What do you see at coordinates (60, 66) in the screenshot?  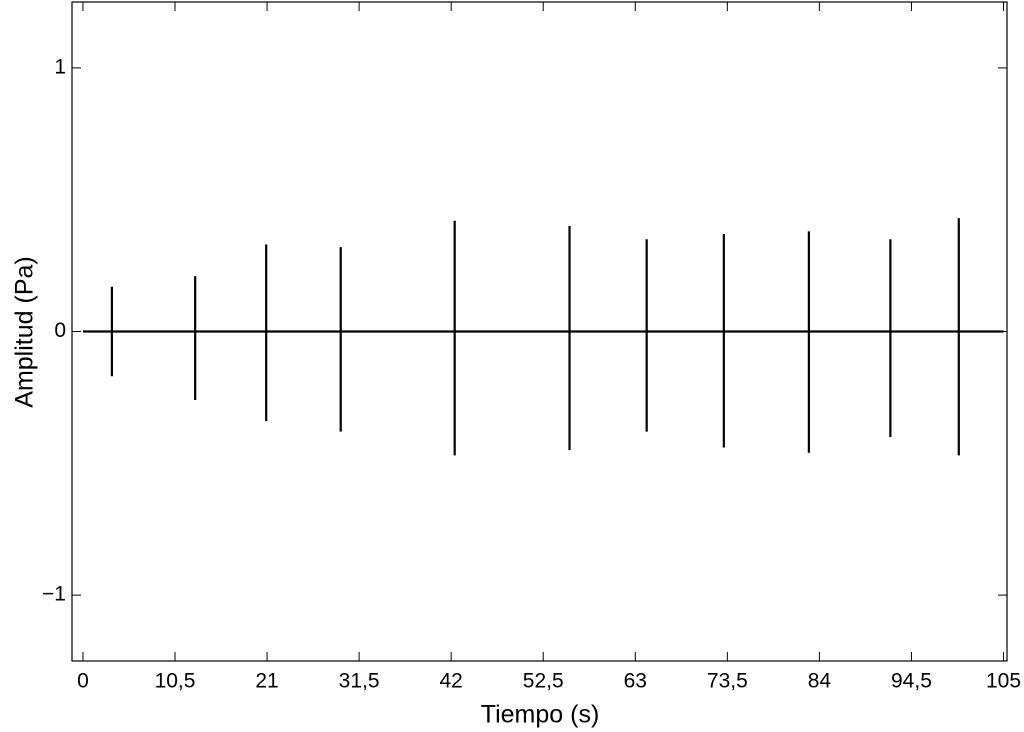 I see `y-tick-label: 1` at bounding box center [60, 66].